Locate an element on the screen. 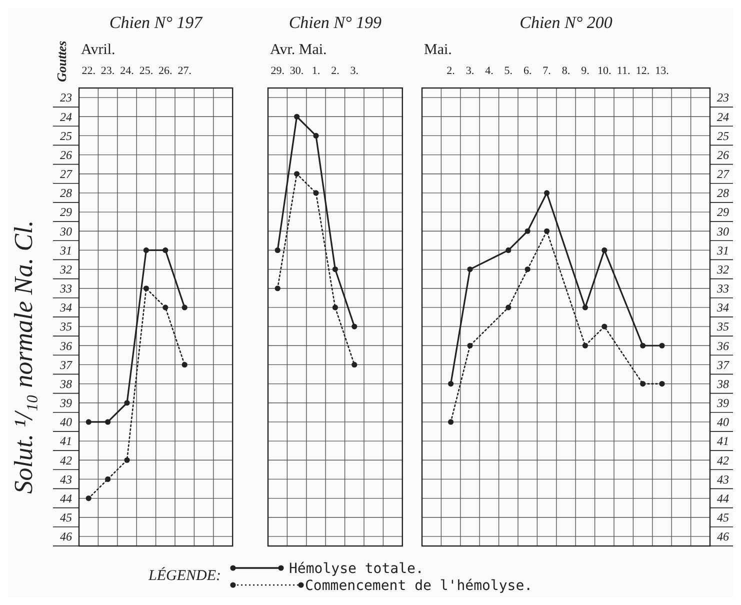 The height and width of the screenshot is (605, 741). x-tick-label: 11. is located at coordinates (623, 71).